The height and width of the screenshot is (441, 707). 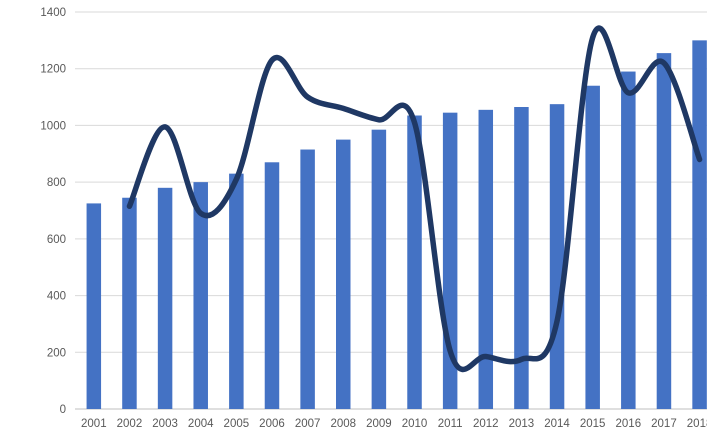 I want to click on bar-2008, so click(x=343, y=274).